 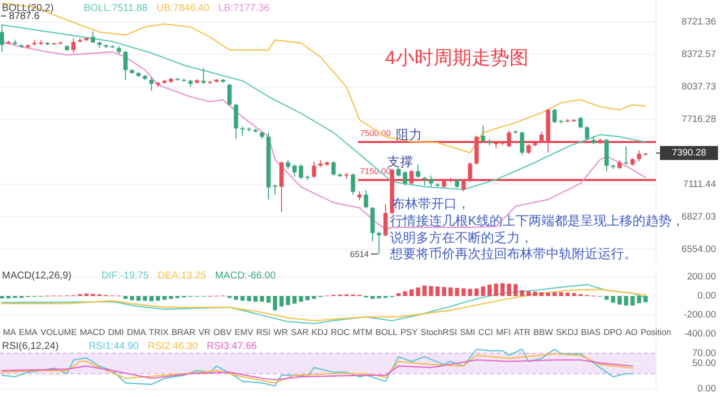 I want to click on annotation: 支撑, so click(x=400, y=162).